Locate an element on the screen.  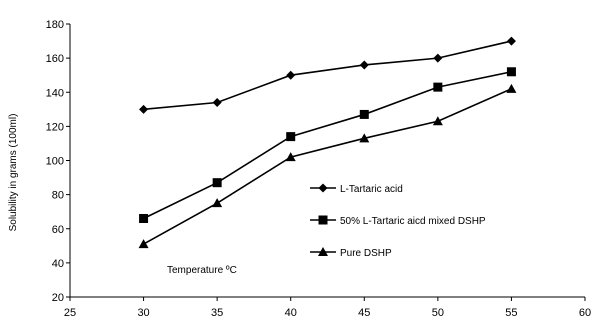
y-ticks: 20 40 60 80 100 120 140 160 180 is located at coordinates (58, 161).